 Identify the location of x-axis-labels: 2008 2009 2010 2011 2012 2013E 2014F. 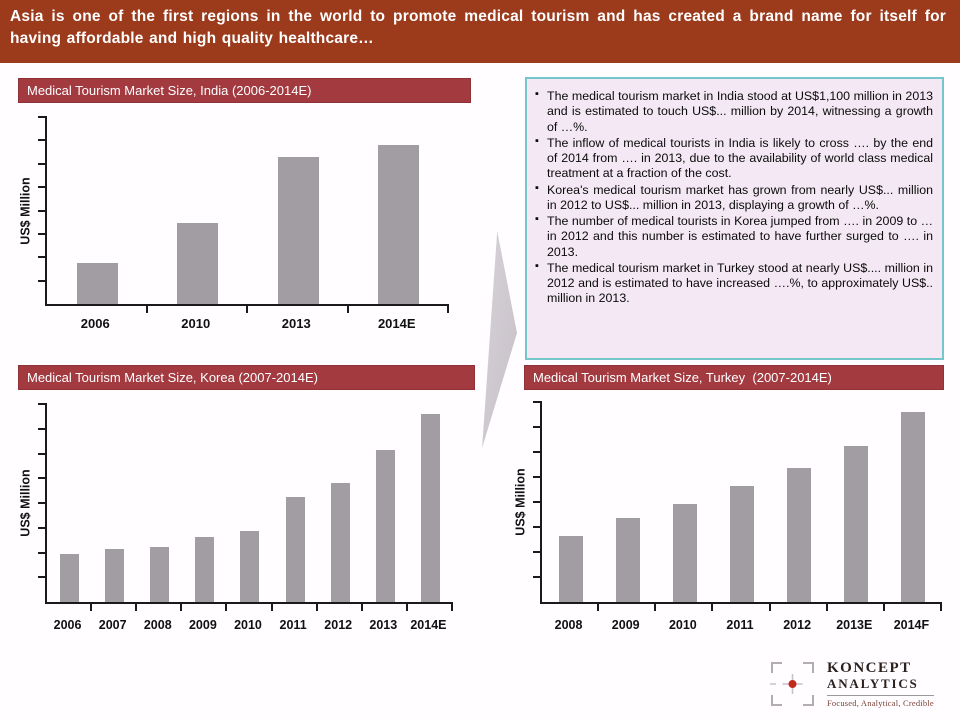
(740, 625).